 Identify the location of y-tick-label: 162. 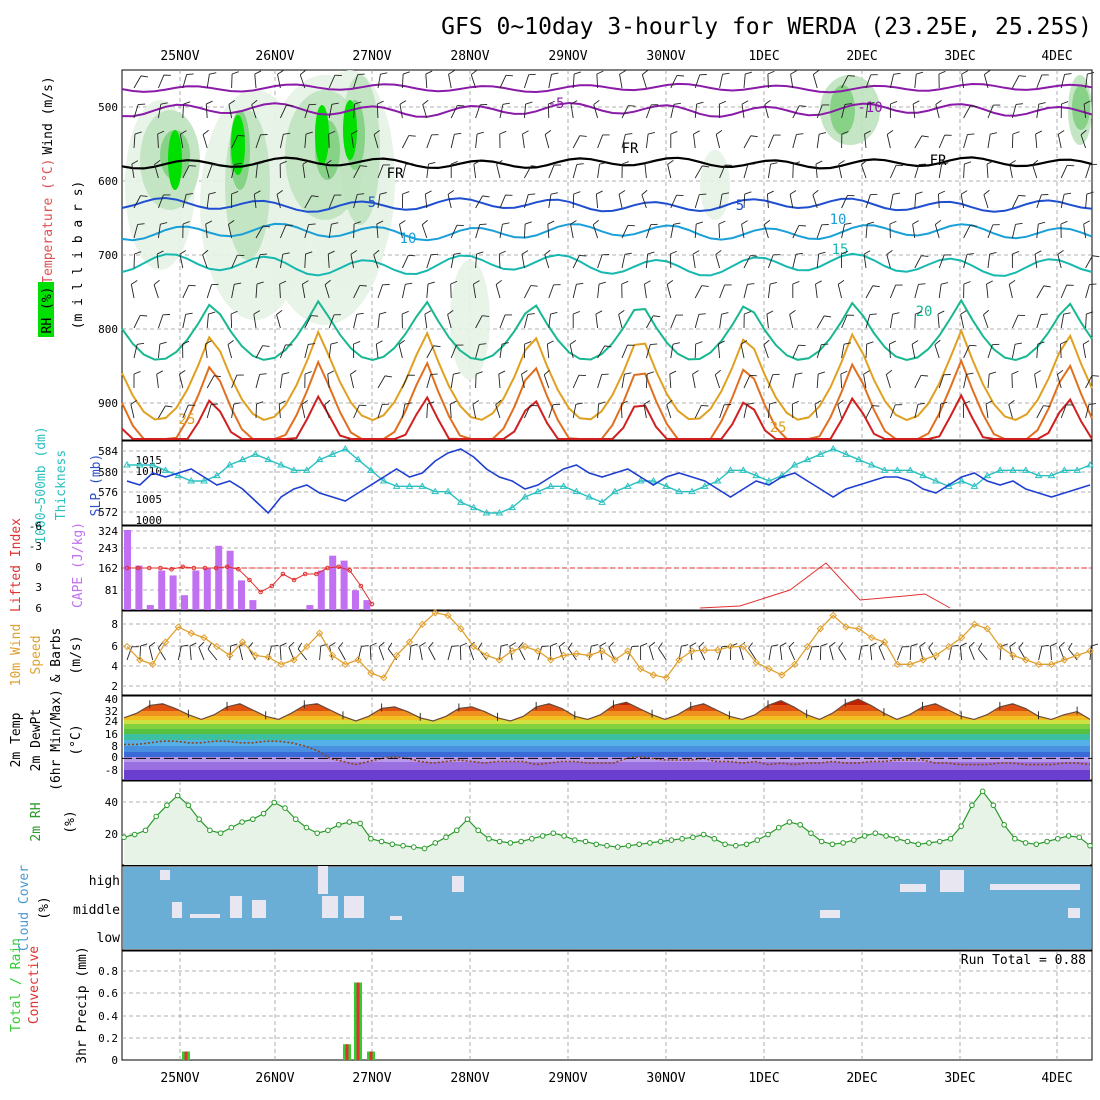
(108, 568).